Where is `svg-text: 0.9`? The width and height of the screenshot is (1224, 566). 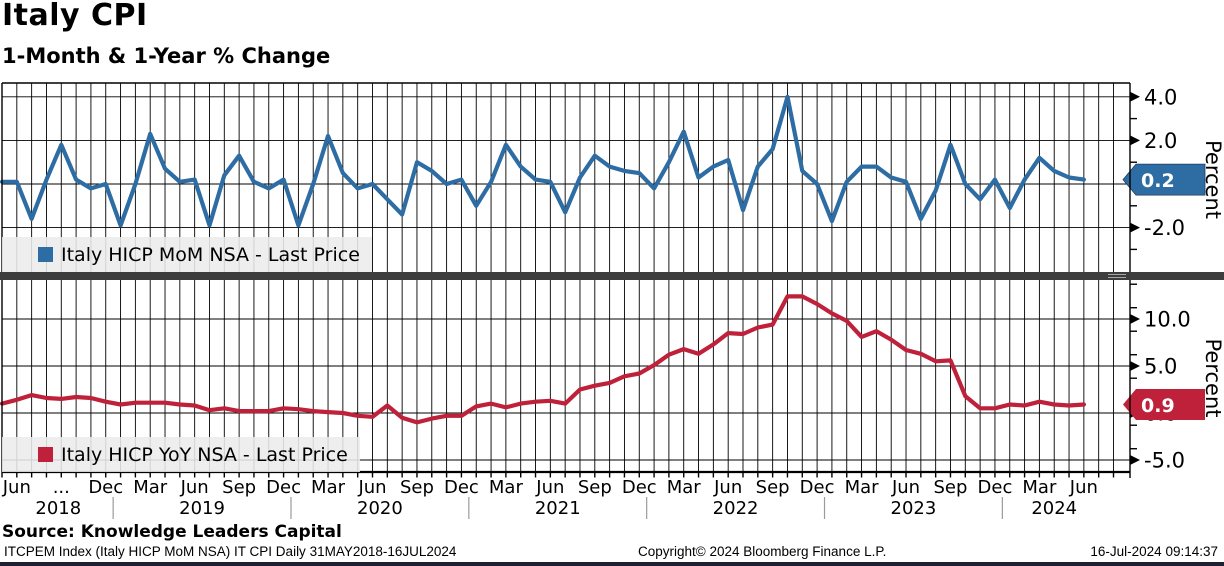 svg-text: 0.9 is located at coordinates (1158, 406).